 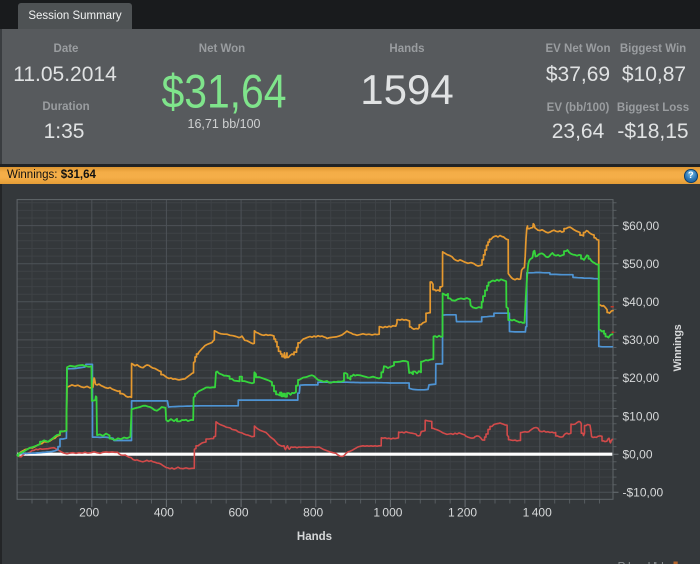 I want to click on svg-text: 200, so click(x=89, y=513).